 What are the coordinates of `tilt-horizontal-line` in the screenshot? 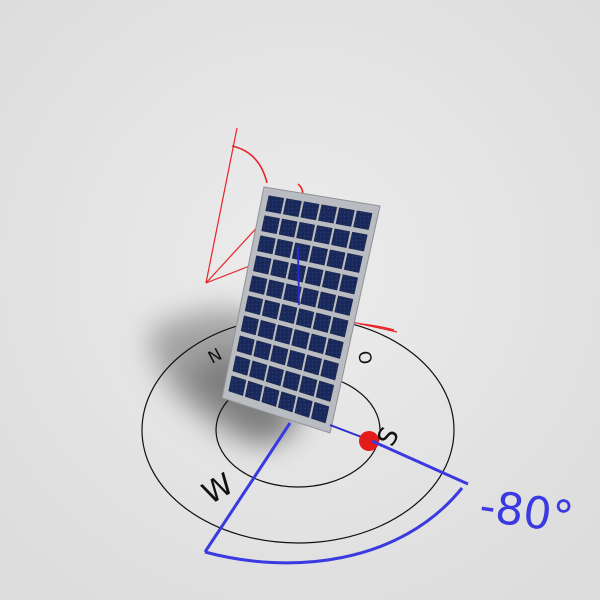 It's located at (374, 327).